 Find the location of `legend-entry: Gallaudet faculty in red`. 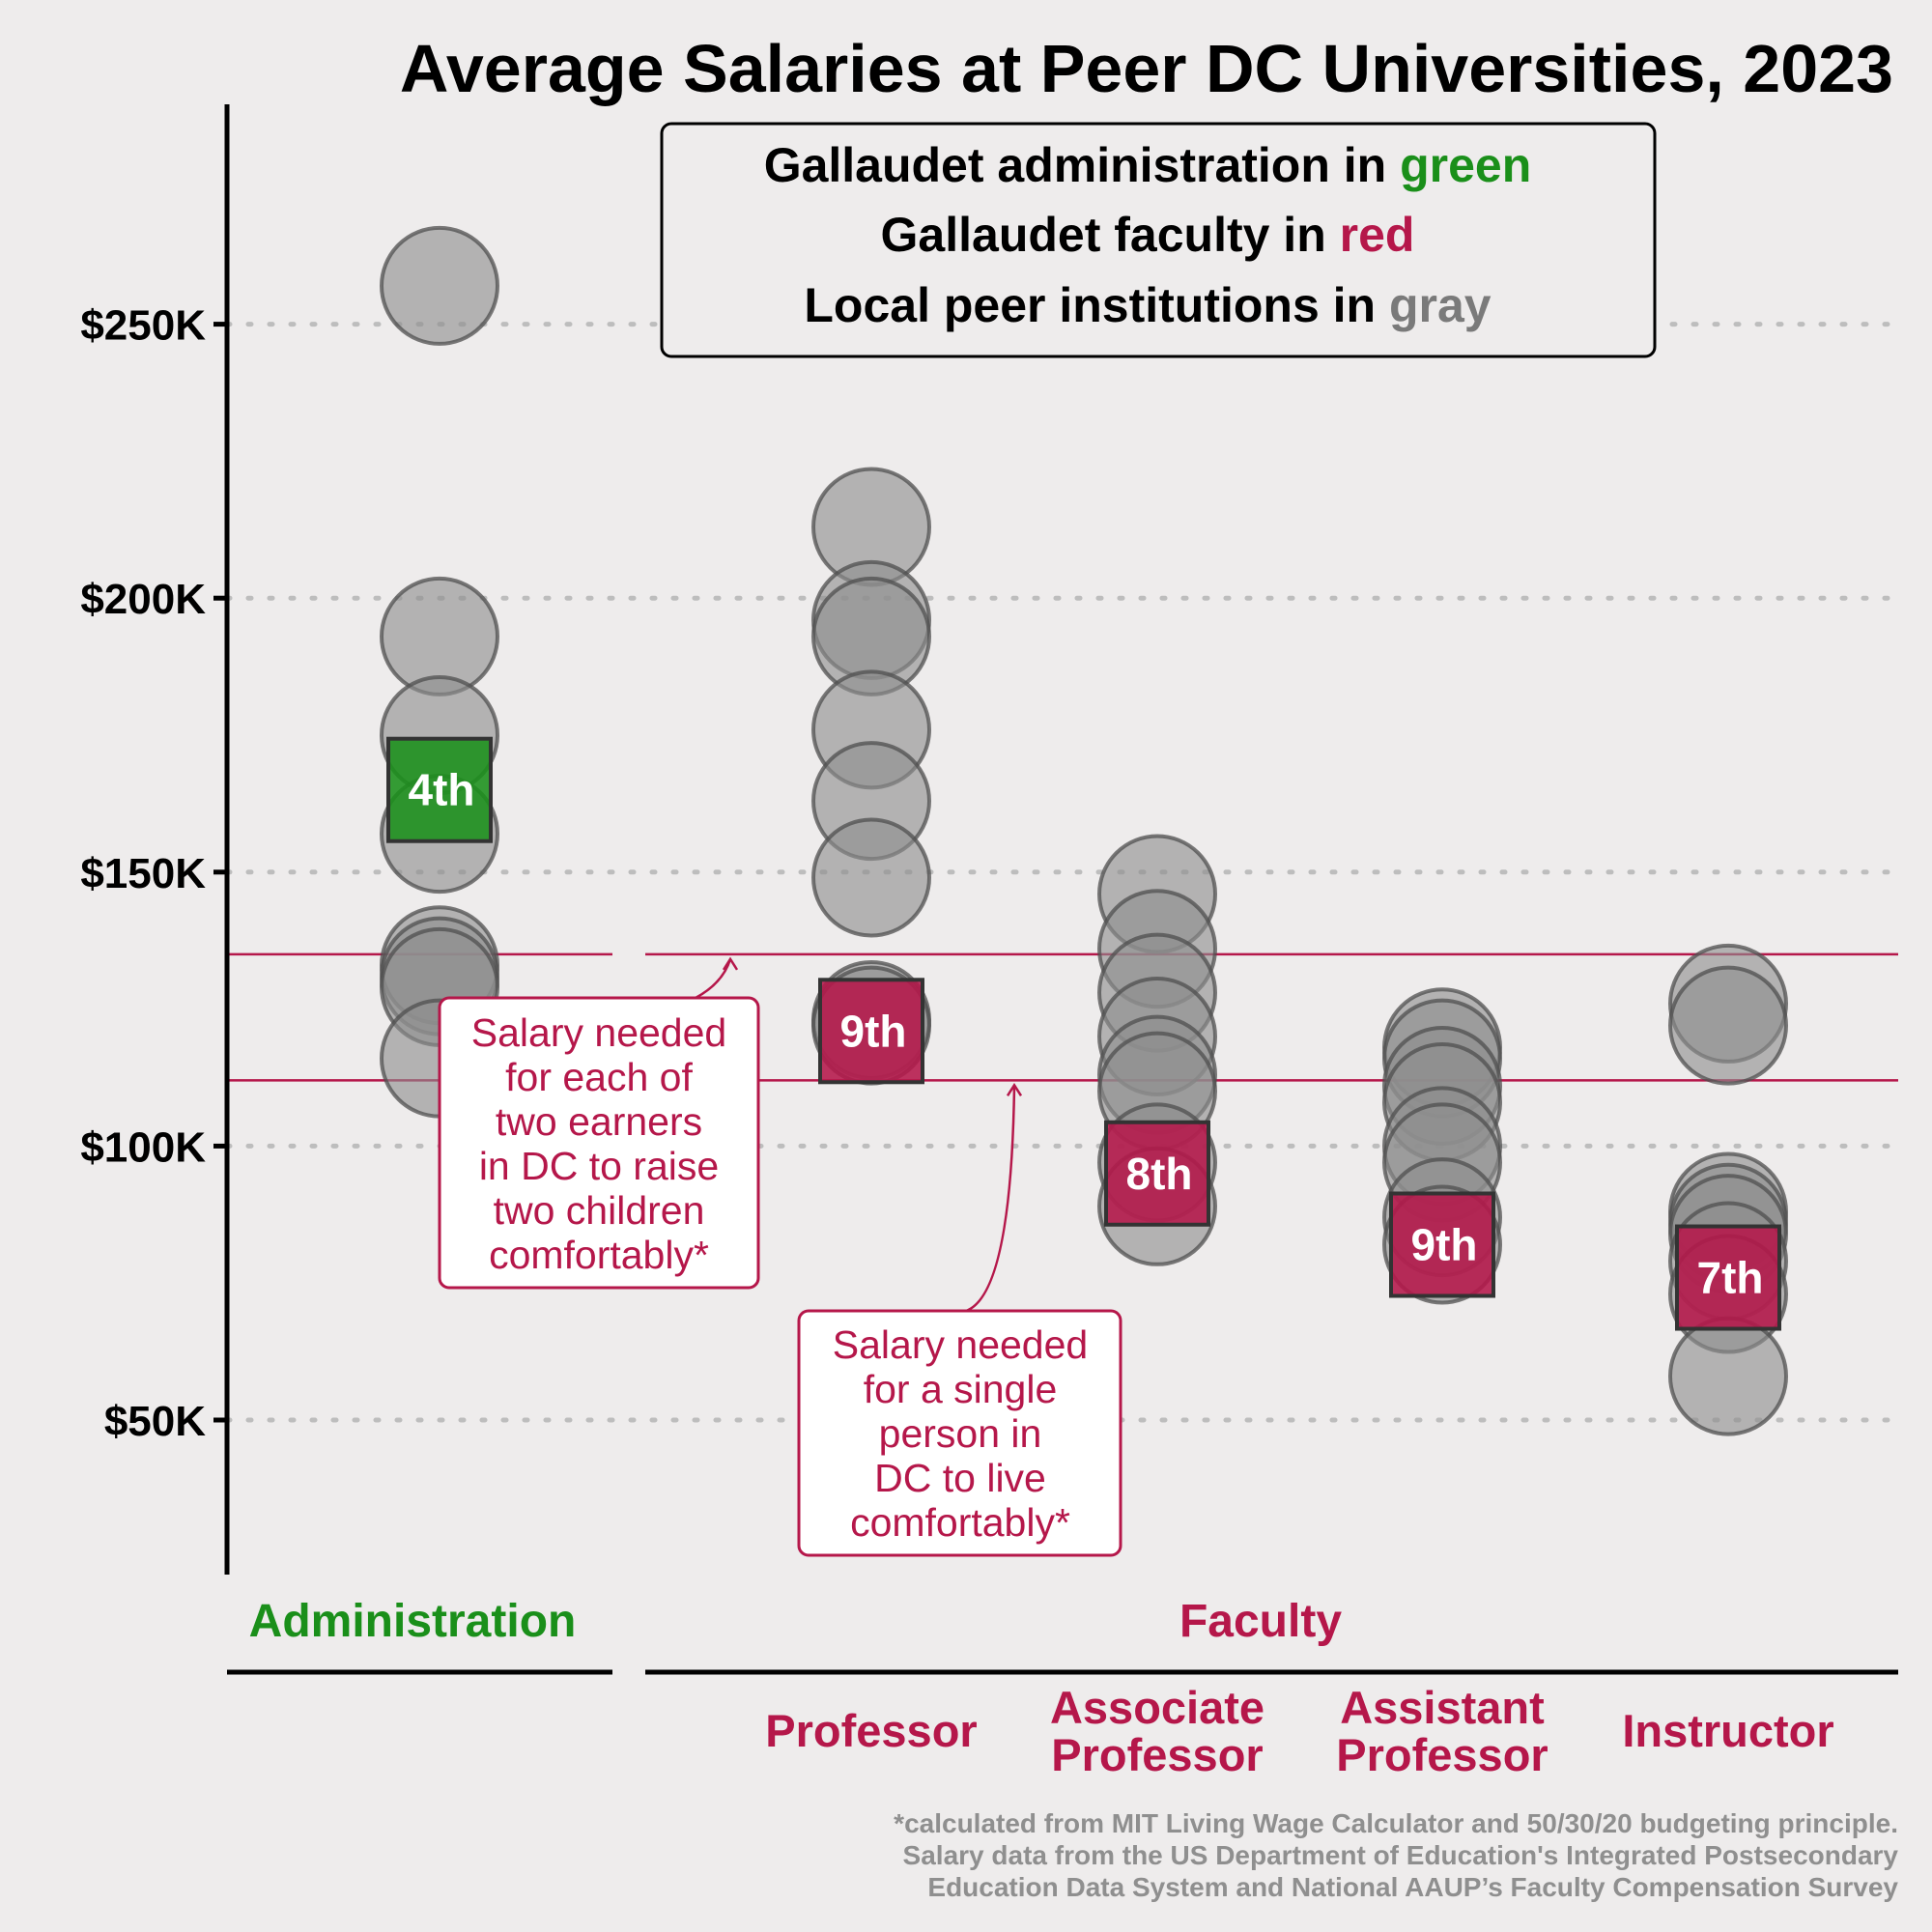

legend-entry: Gallaudet faculty in red is located at coordinates (1148, 235).